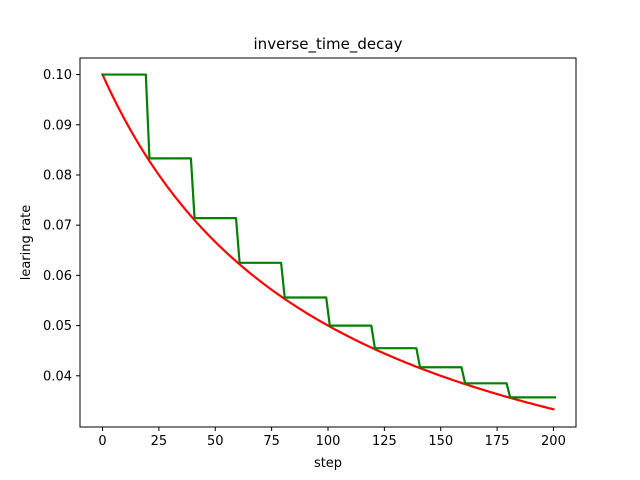 This screenshot has height=480, width=640. Describe the element at coordinates (57, 226) in the screenshot. I see `y-tick-label: 0.07` at that location.